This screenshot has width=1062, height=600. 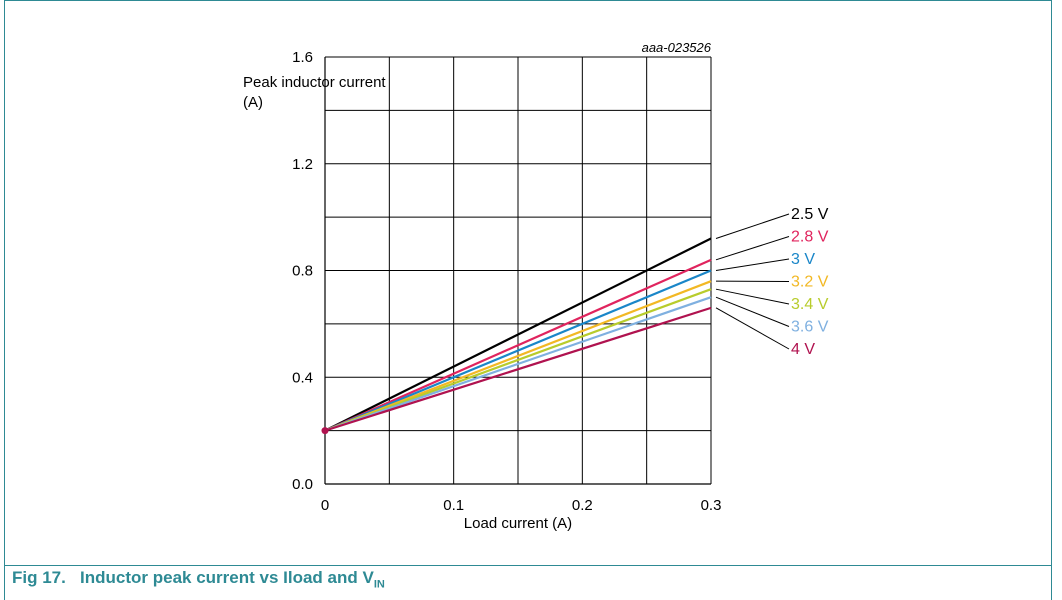 What do you see at coordinates (325, 505) in the screenshot?
I see `x-tick-label: 0` at bounding box center [325, 505].